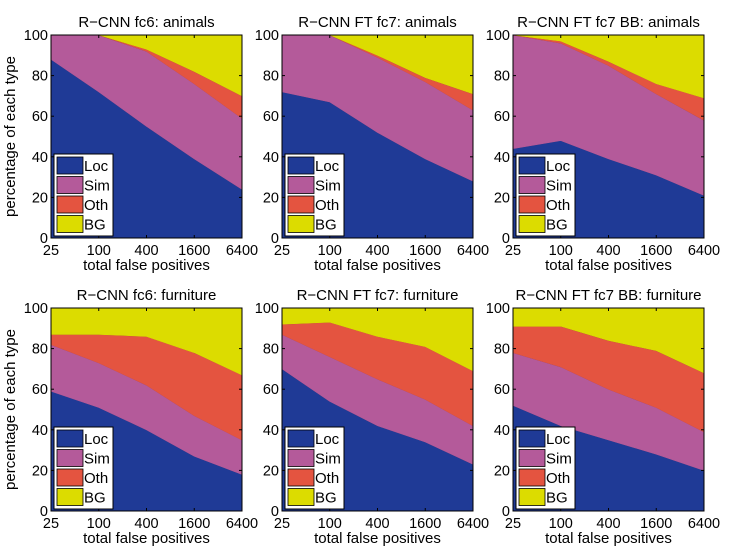  Describe the element at coordinates (608, 22) in the screenshot. I see `chart-title: R−CNN FT fc7 BB: animals` at that location.